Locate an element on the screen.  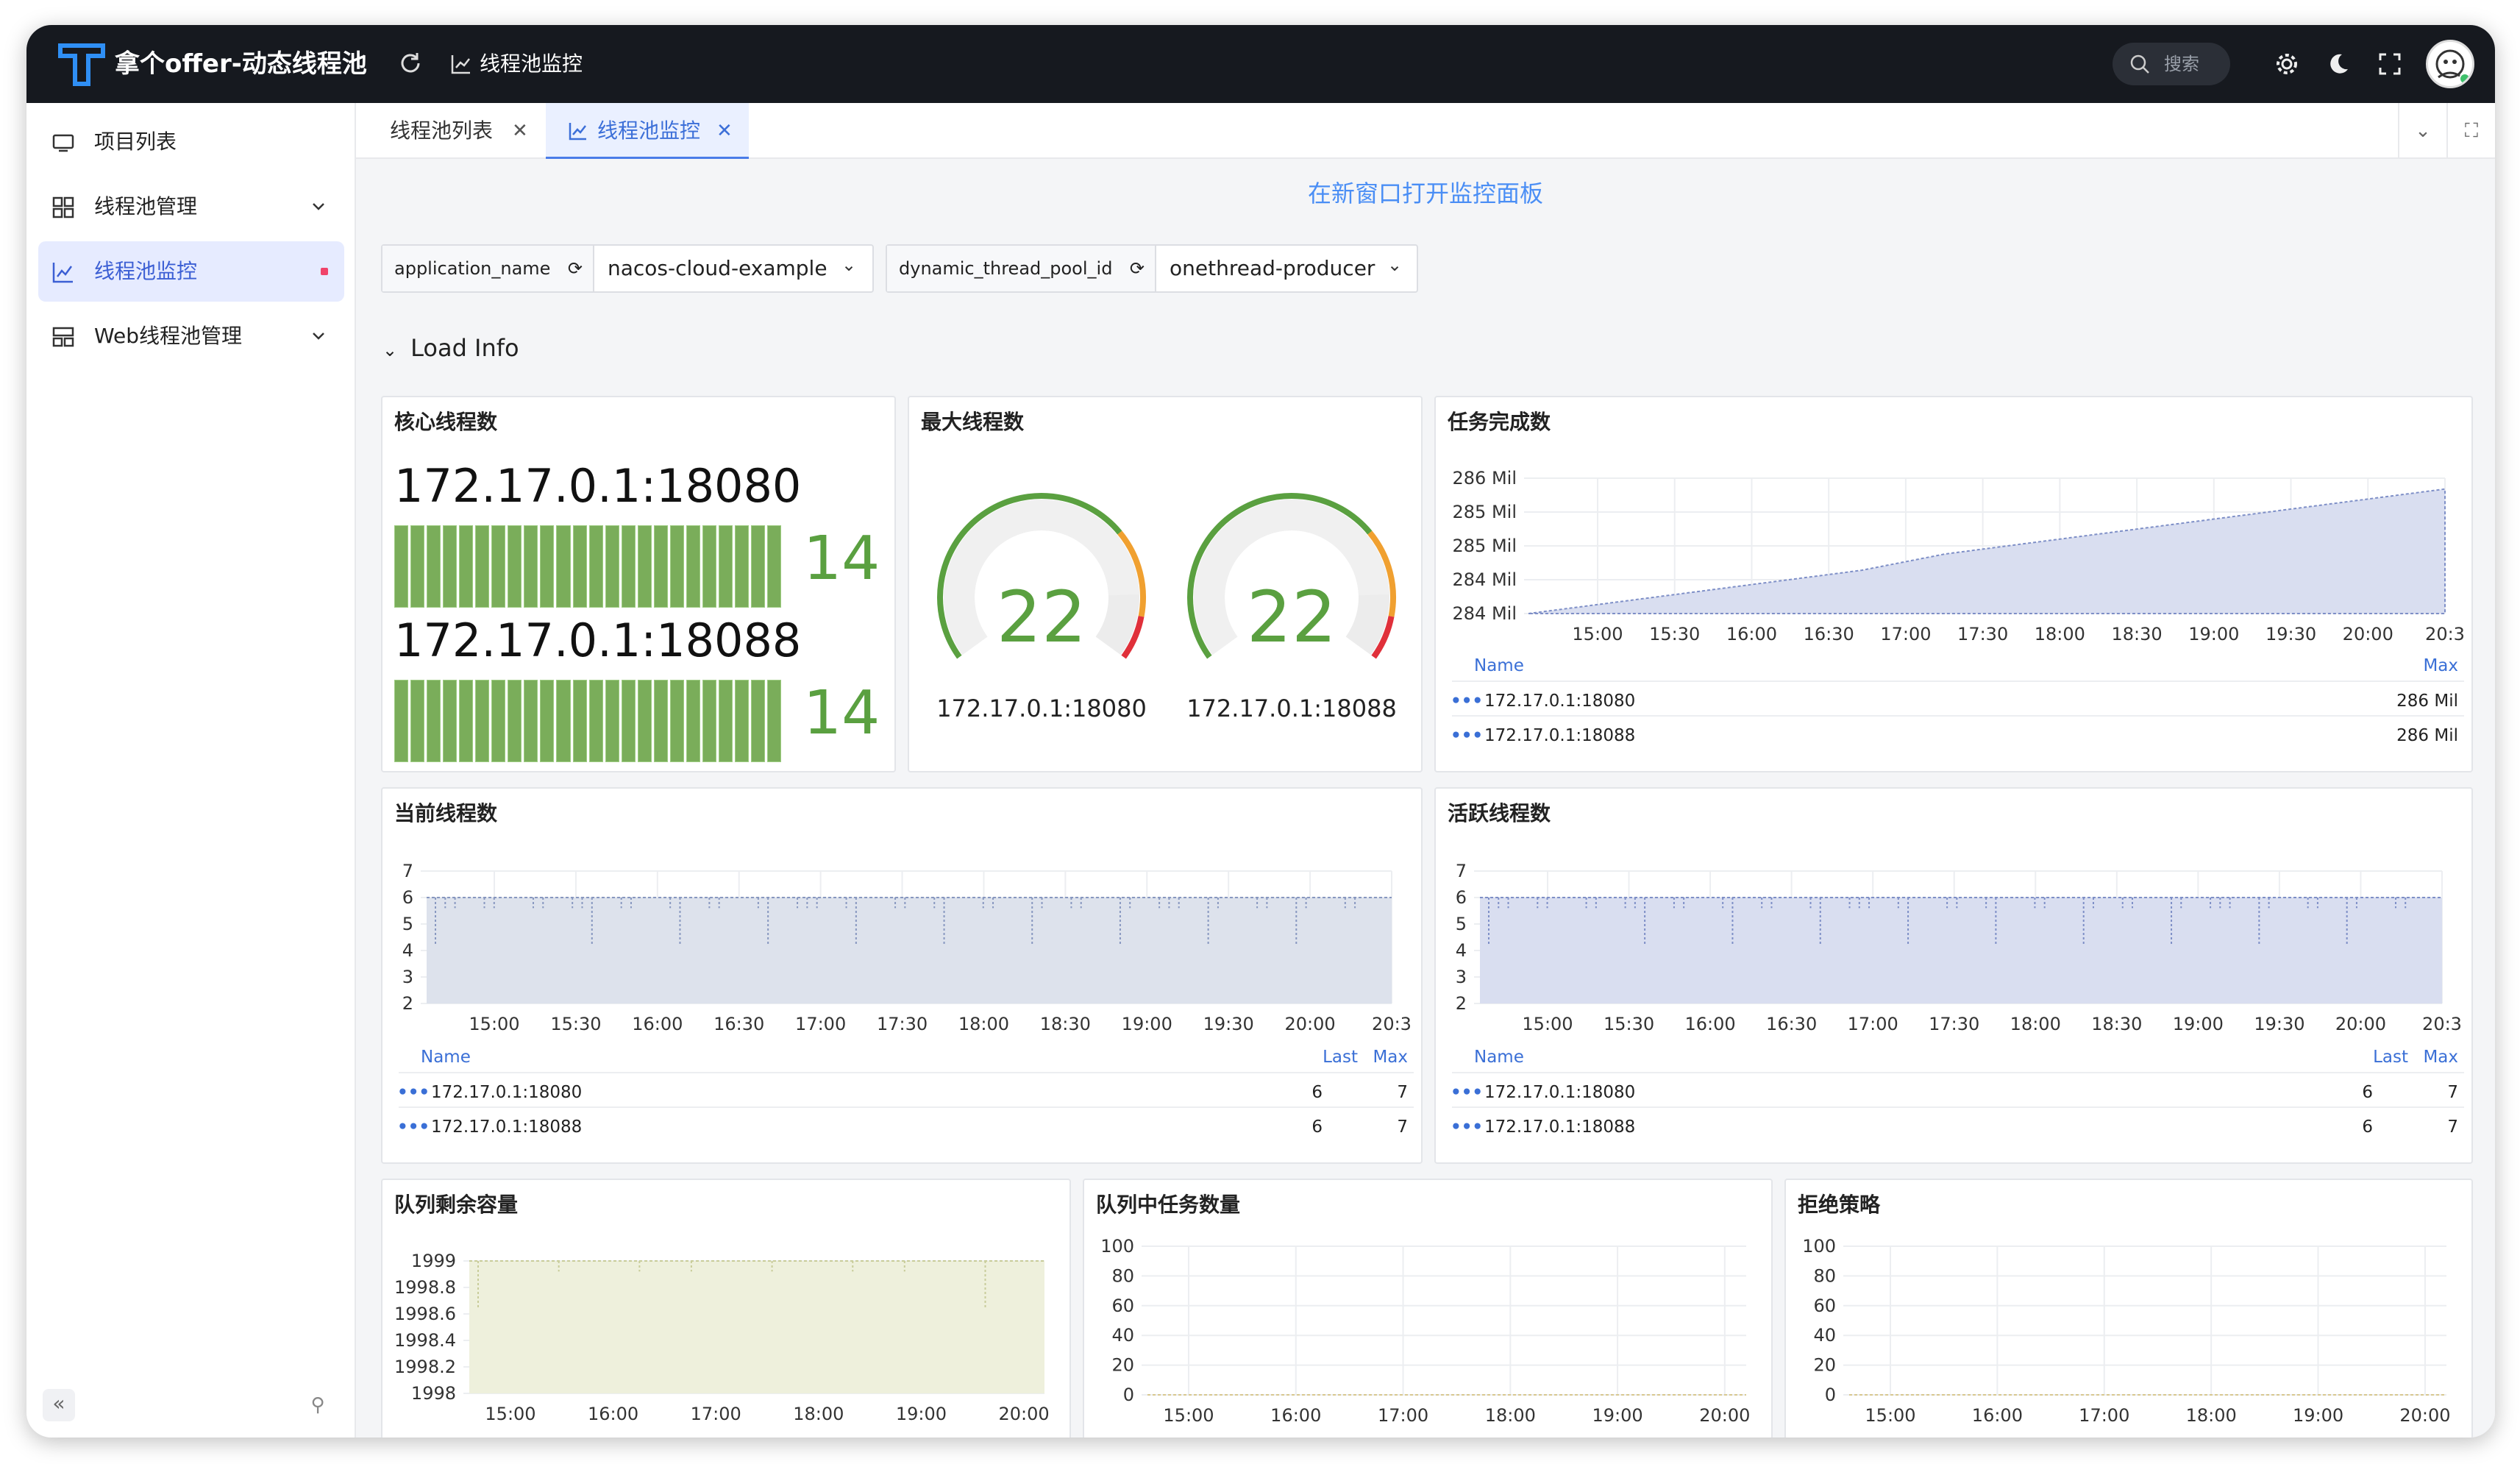
monitor-icon is located at coordinates (63, 143).